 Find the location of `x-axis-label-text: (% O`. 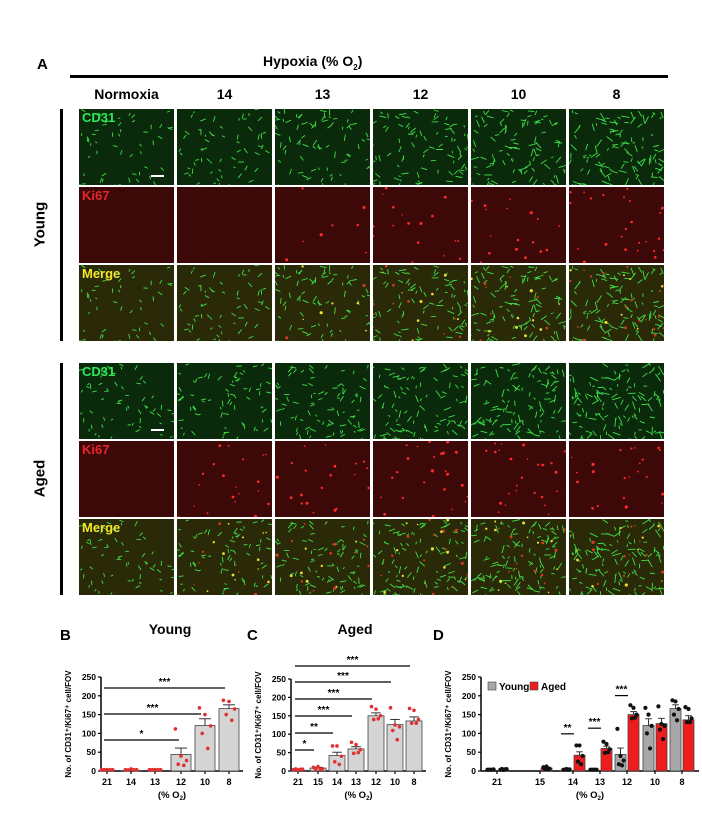

x-axis-label-text: (% O is located at coordinates (169, 795).